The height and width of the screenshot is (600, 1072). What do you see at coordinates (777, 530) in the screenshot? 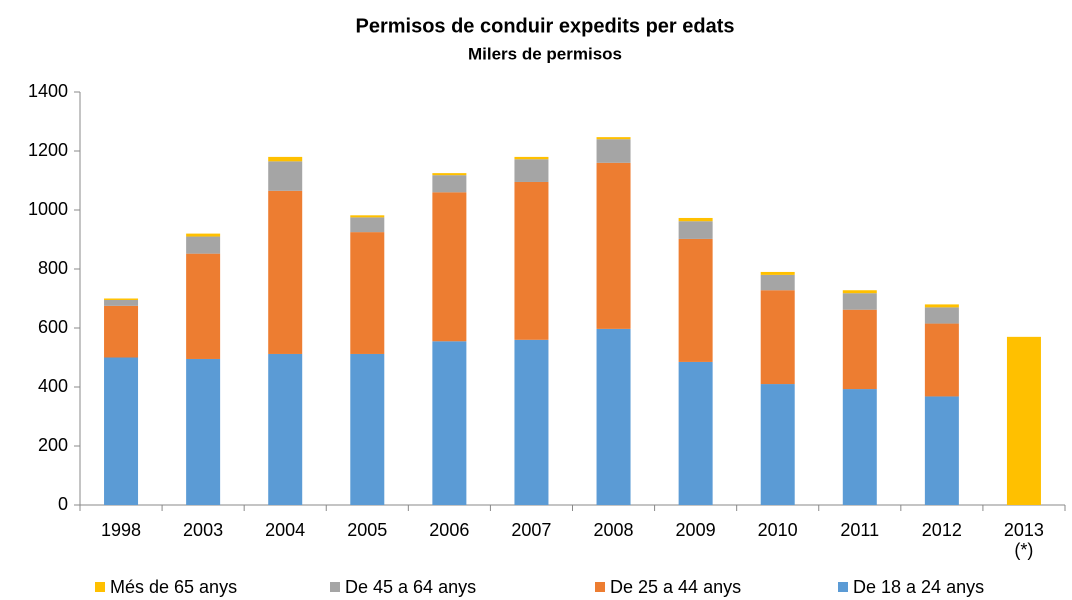
I see `x-tick-label: 2010` at bounding box center [777, 530].